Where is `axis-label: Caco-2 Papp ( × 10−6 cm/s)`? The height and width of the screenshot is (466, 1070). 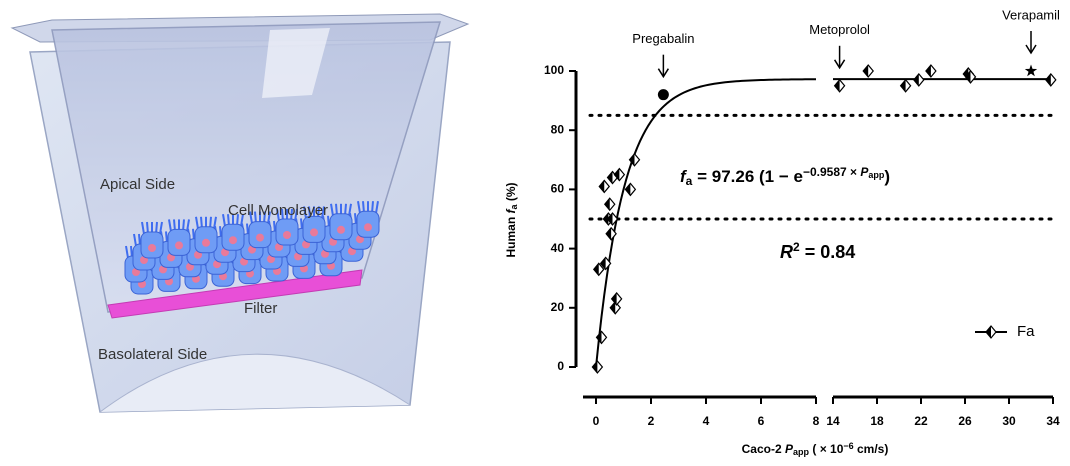
axis-label: Caco-2 Papp ( × 10−6 cm/s) is located at coordinates (815, 449).